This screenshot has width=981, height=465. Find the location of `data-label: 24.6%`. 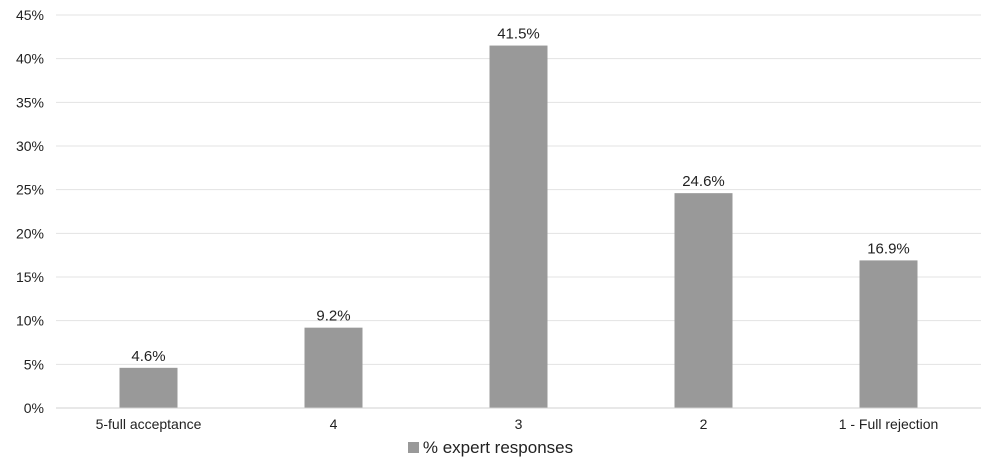

data-label: 24.6% is located at coordinates (703, 181).